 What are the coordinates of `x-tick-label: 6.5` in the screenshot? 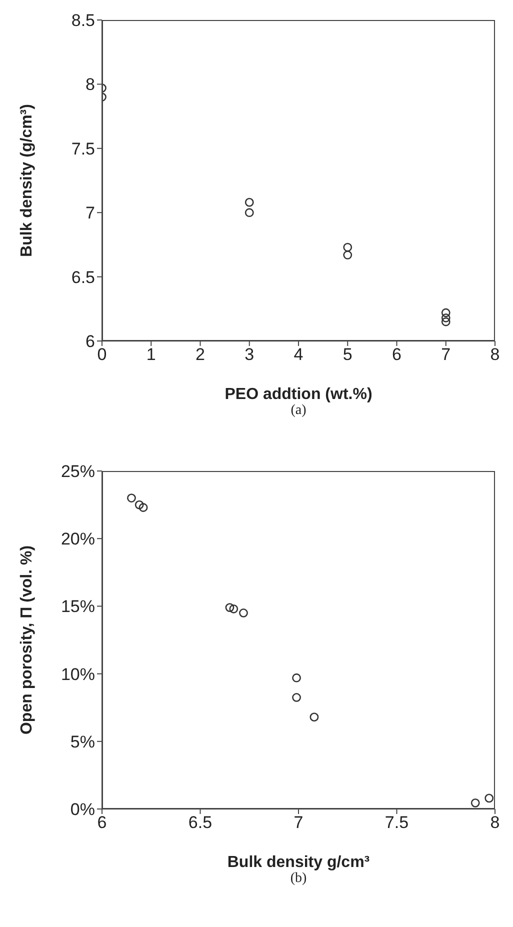 It's located at (200, 822).